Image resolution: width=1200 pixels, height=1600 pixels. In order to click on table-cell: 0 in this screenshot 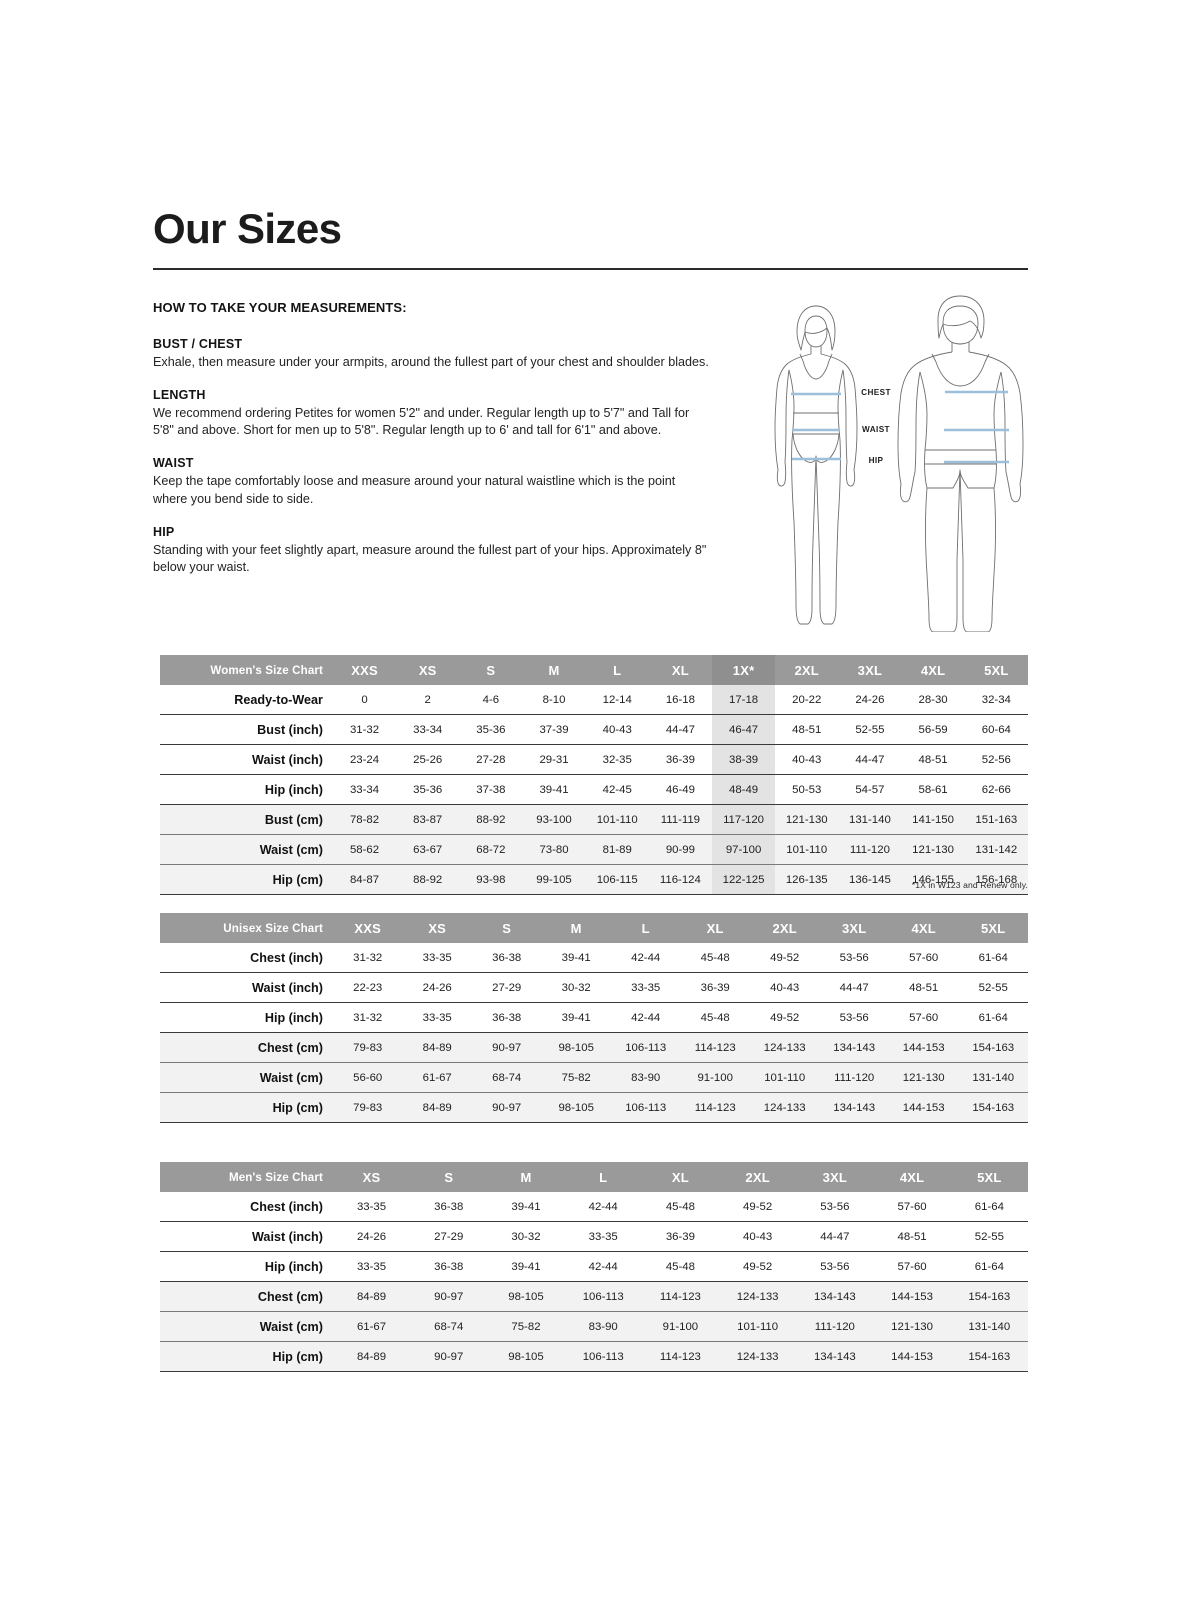, I will do `click(364, 699)`.